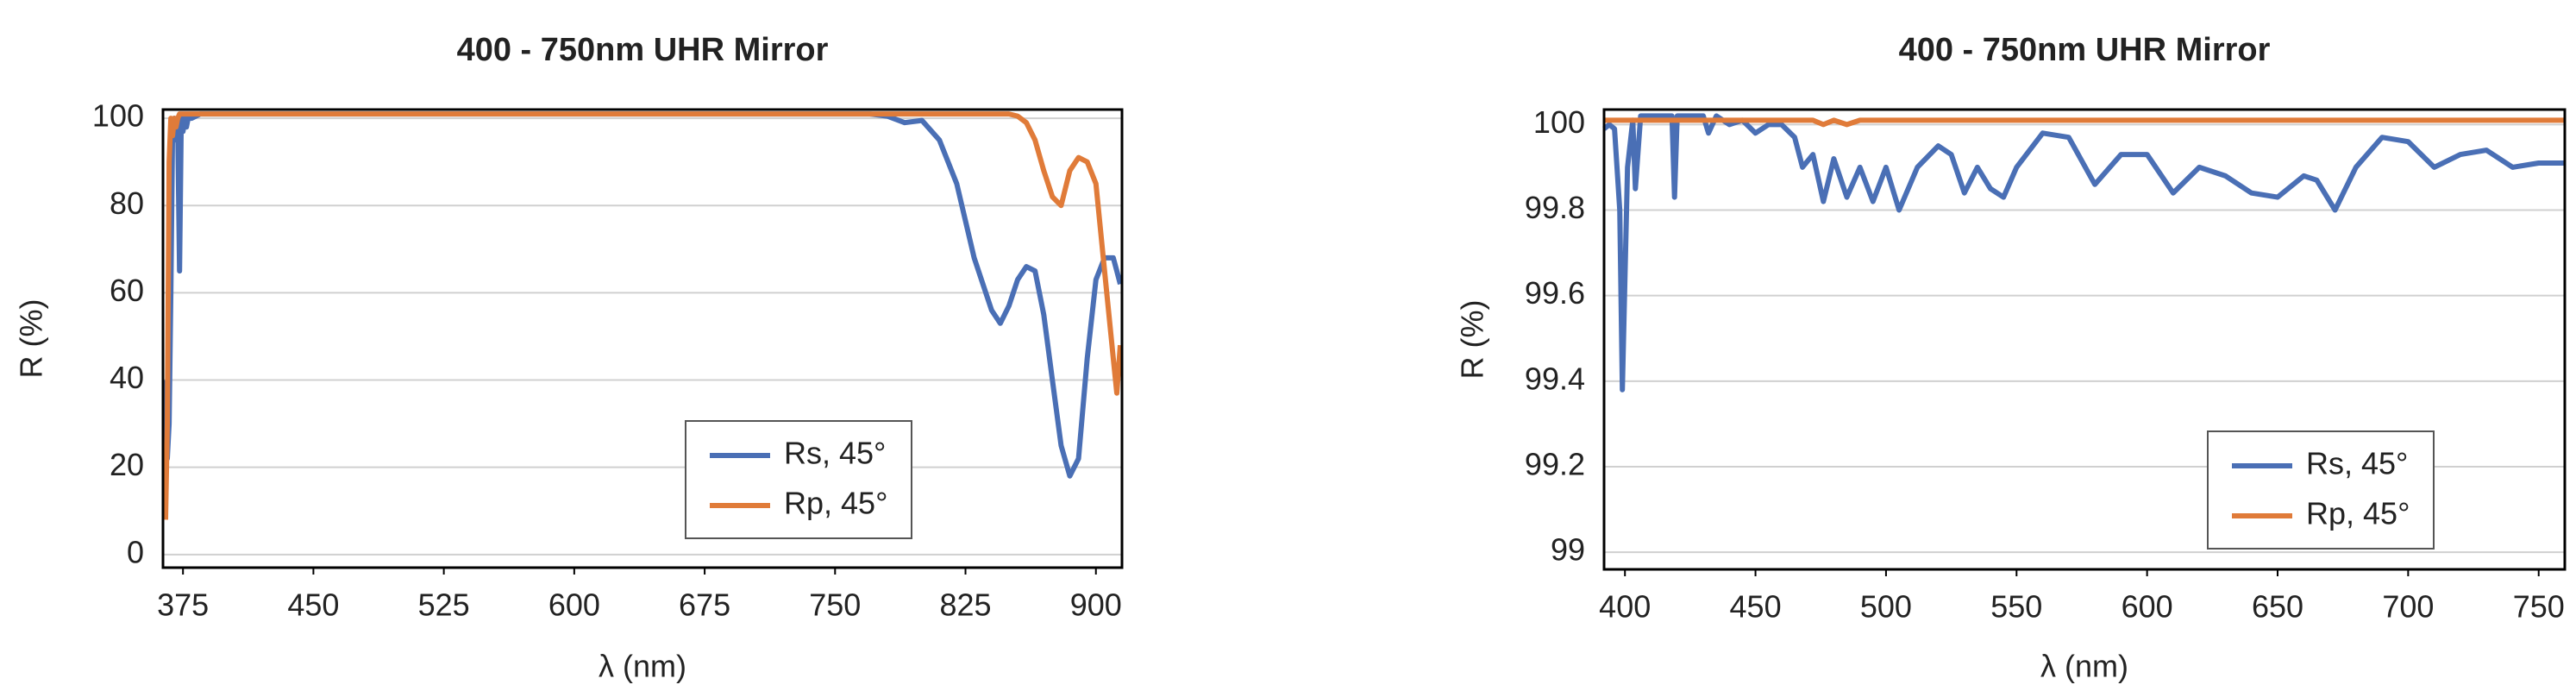 This screenshot has height=691, width=2576. I want to click on x-tick-label: 400, so click(1625, 607).